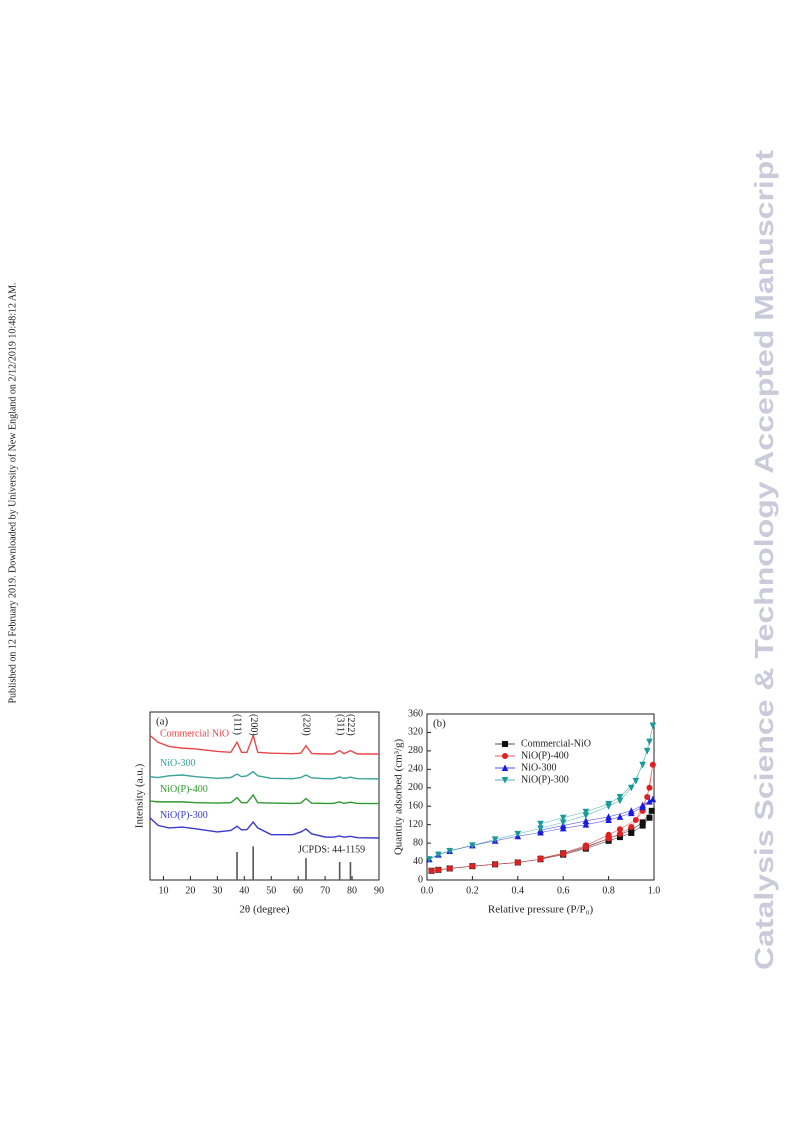 The width and height of the screenshot is (793, 1121). Describe the element at coordinates (325, 890) in the screenshot. I see `x-tick-label: 70` at that location.